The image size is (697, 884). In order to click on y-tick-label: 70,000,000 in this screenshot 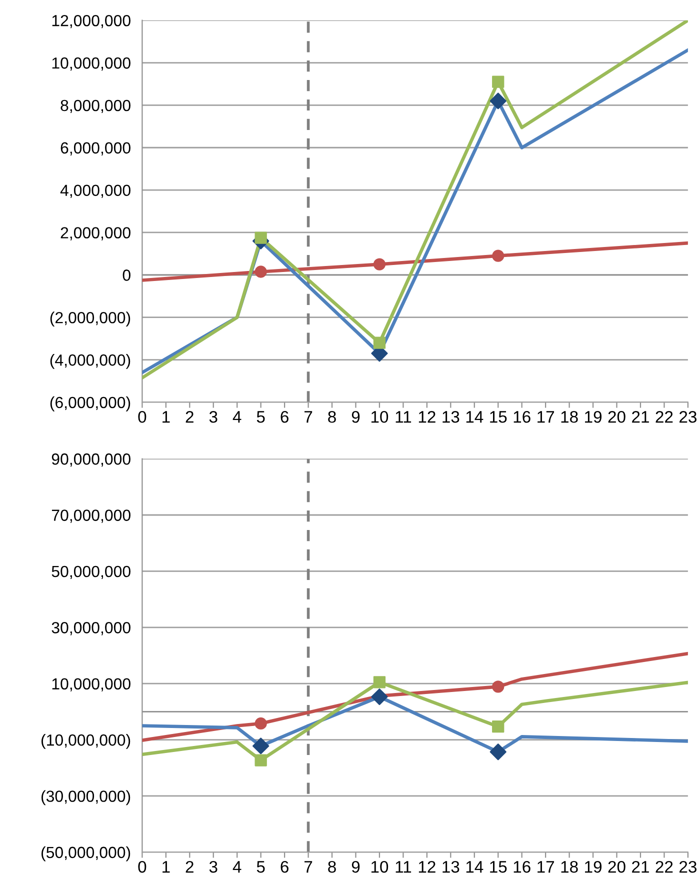, I will do `click(91, 516)`.